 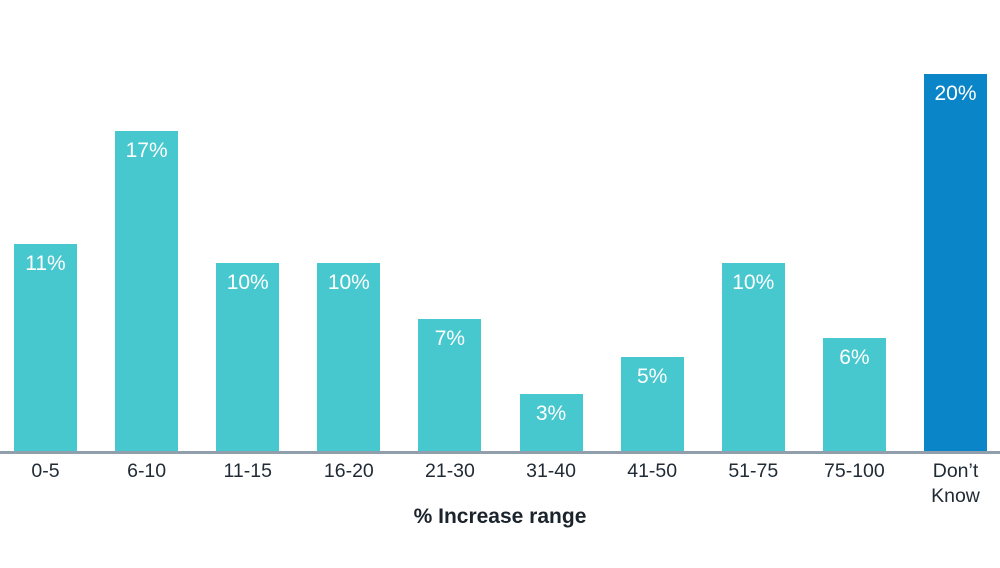 What do you see at coordinates (854, 357) in the screenshot?
I see `bar-value-label: 6%` at bounding box center [854, 357].